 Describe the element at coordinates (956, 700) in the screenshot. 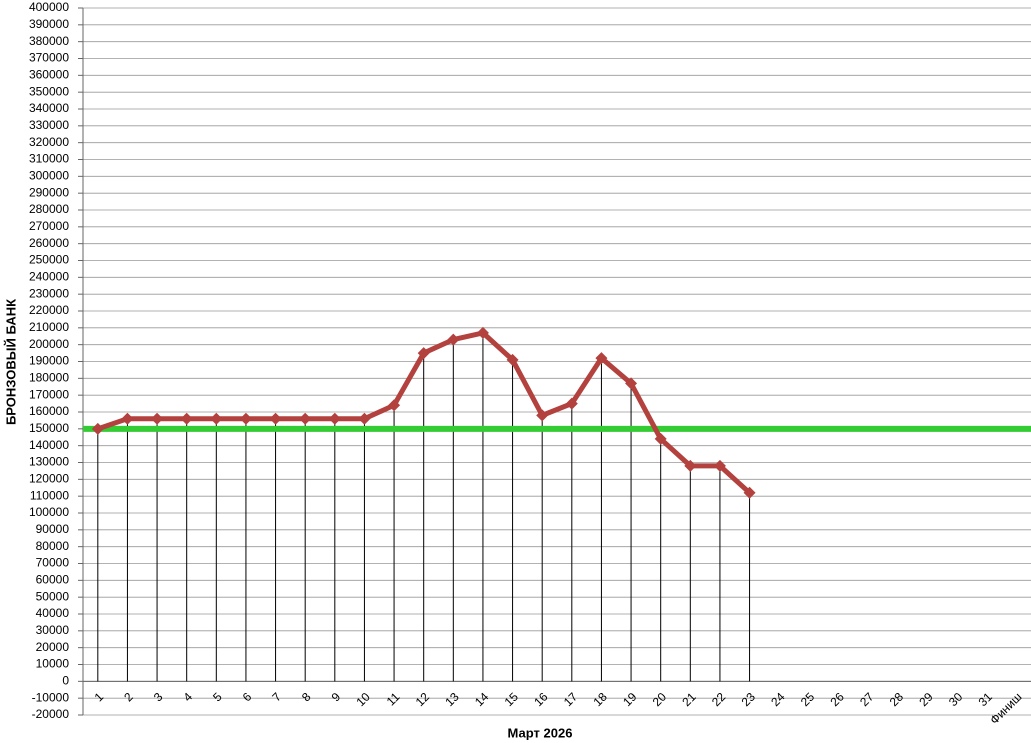

I see `x-tick-label: 30` at that location.